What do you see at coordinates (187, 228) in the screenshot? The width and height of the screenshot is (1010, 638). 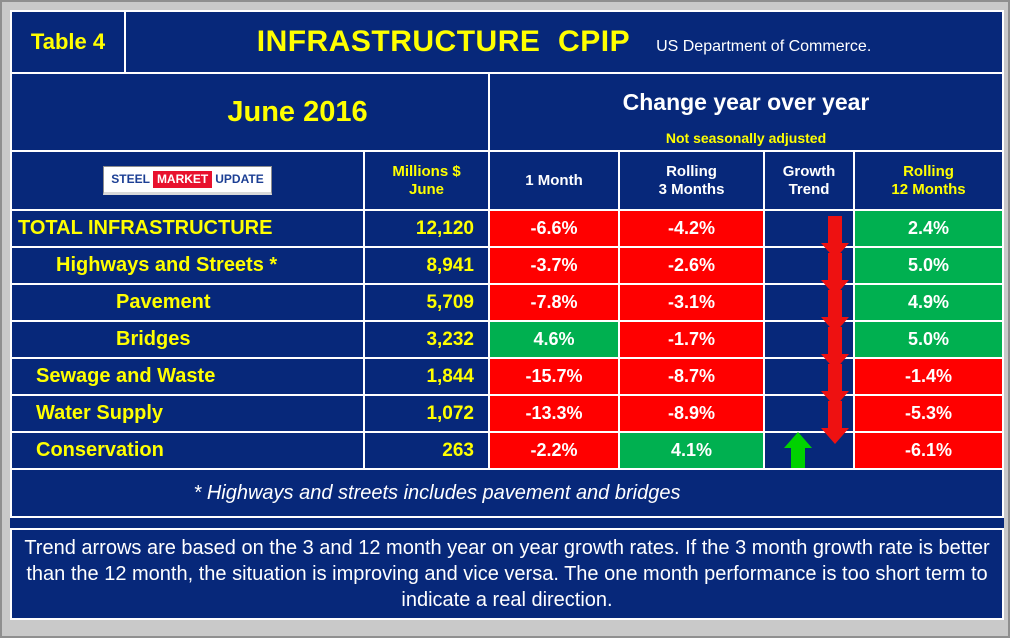 I see `row-label-total-infrastructure: TOTAL INFRASTRUCTURE` at bounding box center [187, 228].